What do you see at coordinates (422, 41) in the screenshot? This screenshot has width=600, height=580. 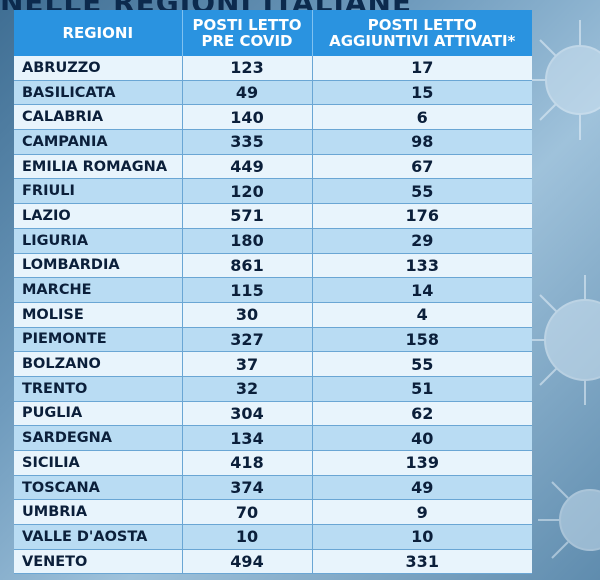 I see `header-added-line2: AGGIUNTIVI ATTIVATI*` at bounding box center [422, 41].